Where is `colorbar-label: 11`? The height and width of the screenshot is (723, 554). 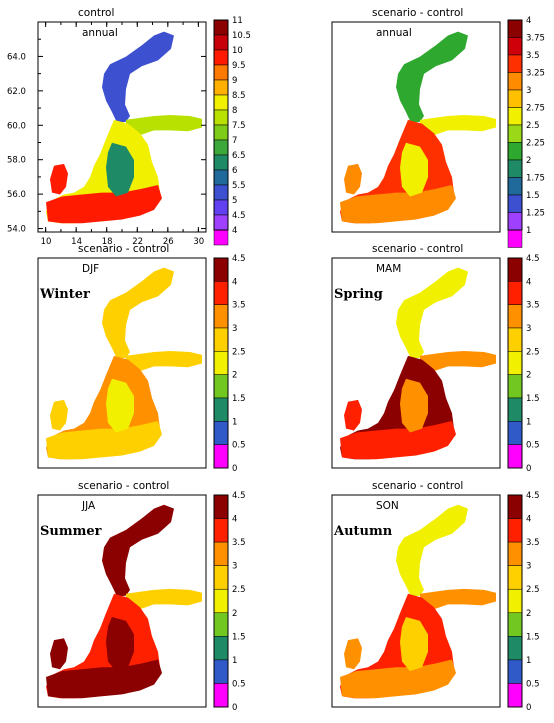 colorbar-label: 11 is located at coordinates (237, 21).